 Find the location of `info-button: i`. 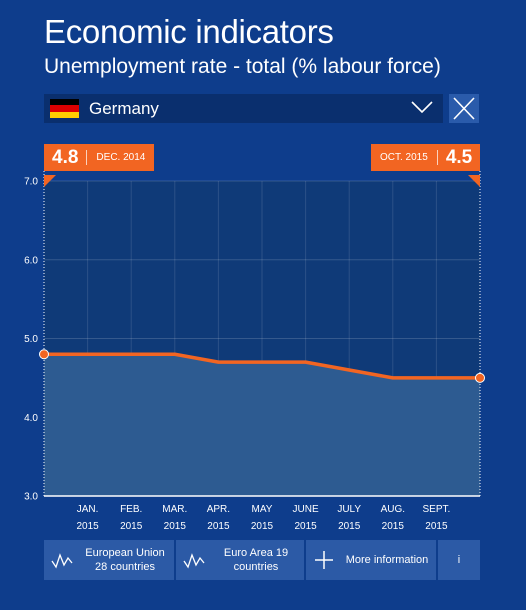

info-button: i is located at coordinates (459, 560).